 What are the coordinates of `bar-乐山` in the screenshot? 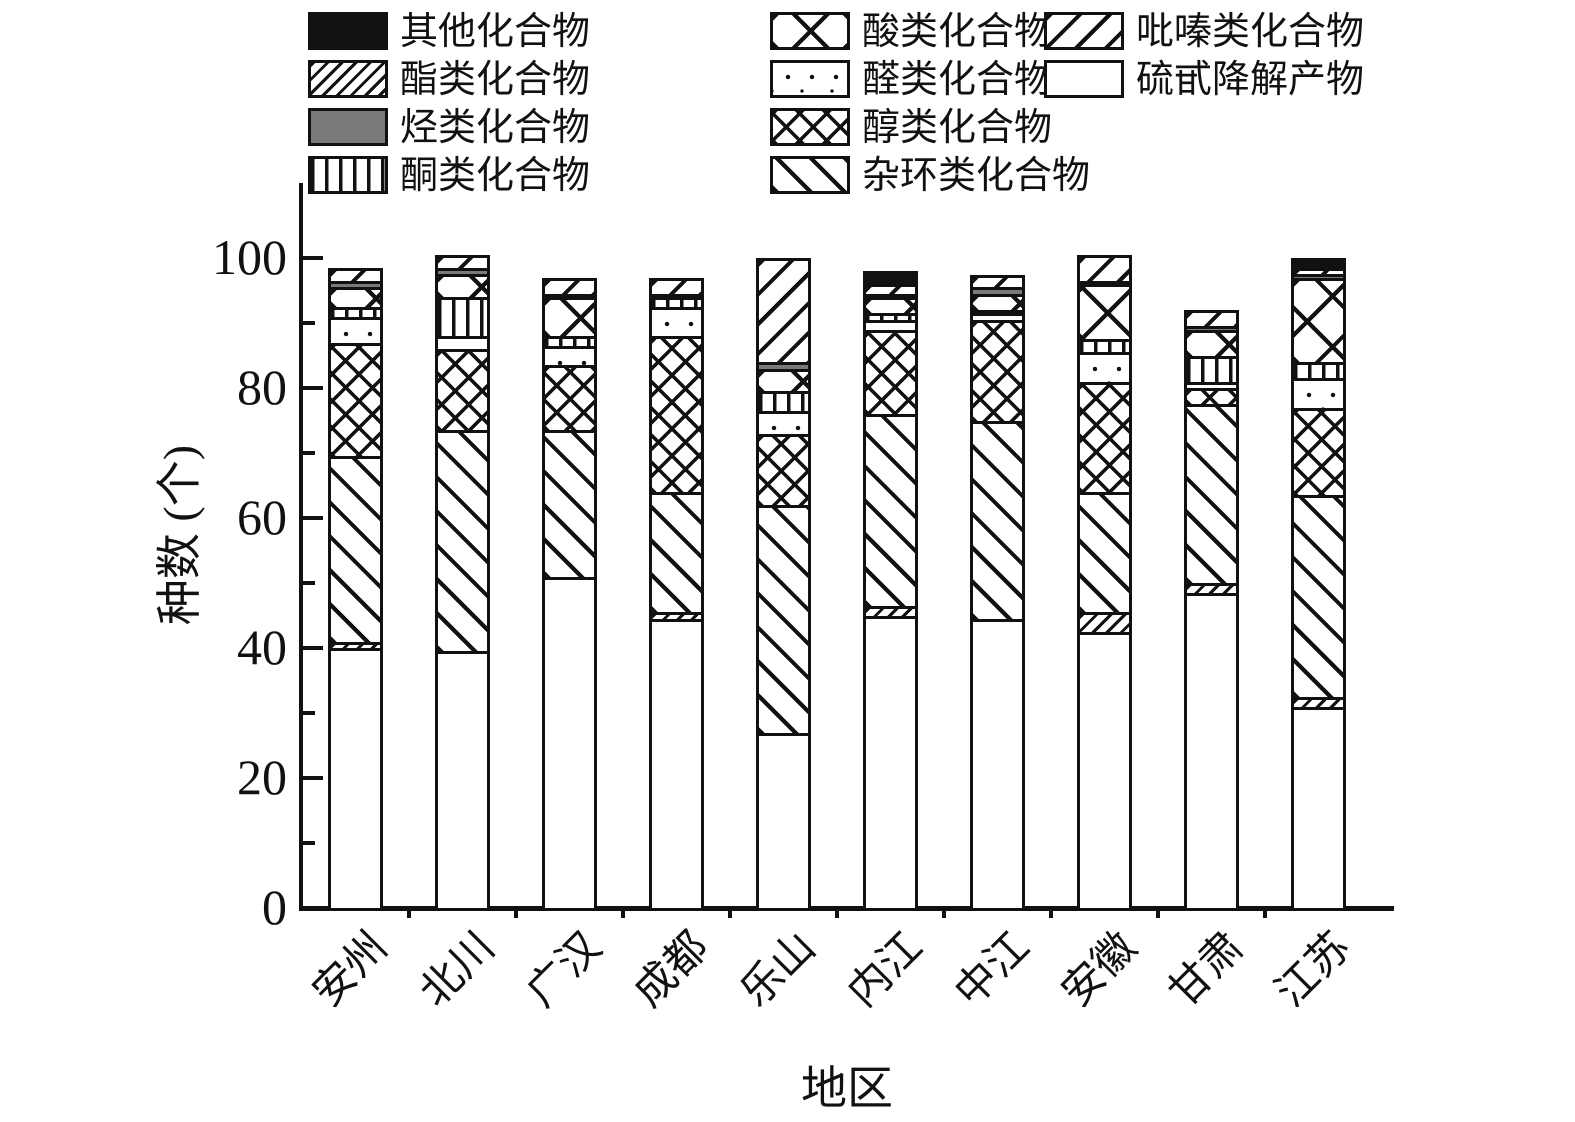 It's located at (783, 584).